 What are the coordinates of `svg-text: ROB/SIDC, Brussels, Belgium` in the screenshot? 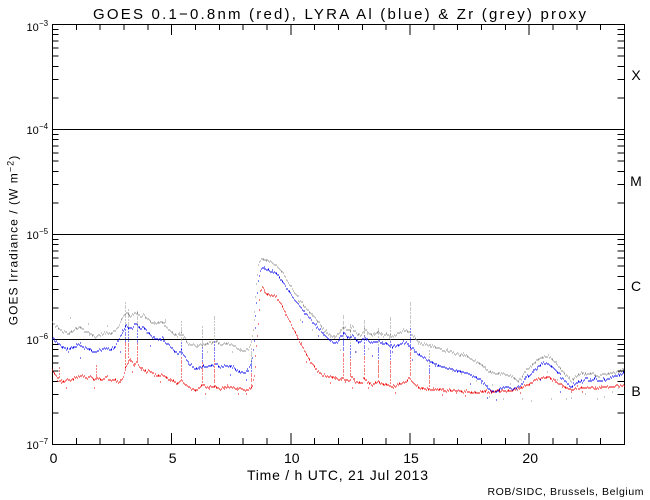 It's located at (566, 492).